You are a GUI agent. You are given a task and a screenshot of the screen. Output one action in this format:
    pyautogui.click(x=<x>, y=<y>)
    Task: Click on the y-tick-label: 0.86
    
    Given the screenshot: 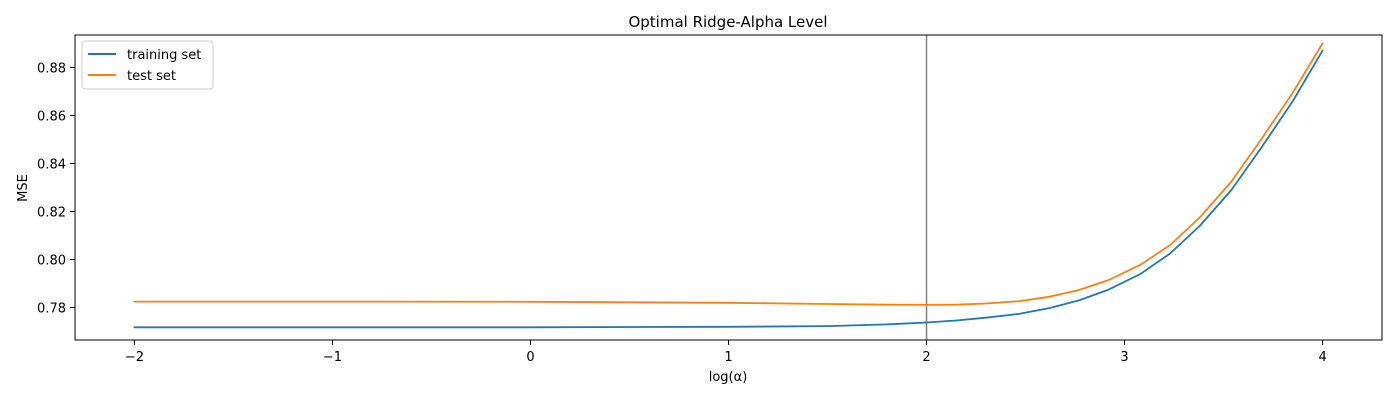 What is the action you would take?
    pyautogui.click(x=51, y=116)
    